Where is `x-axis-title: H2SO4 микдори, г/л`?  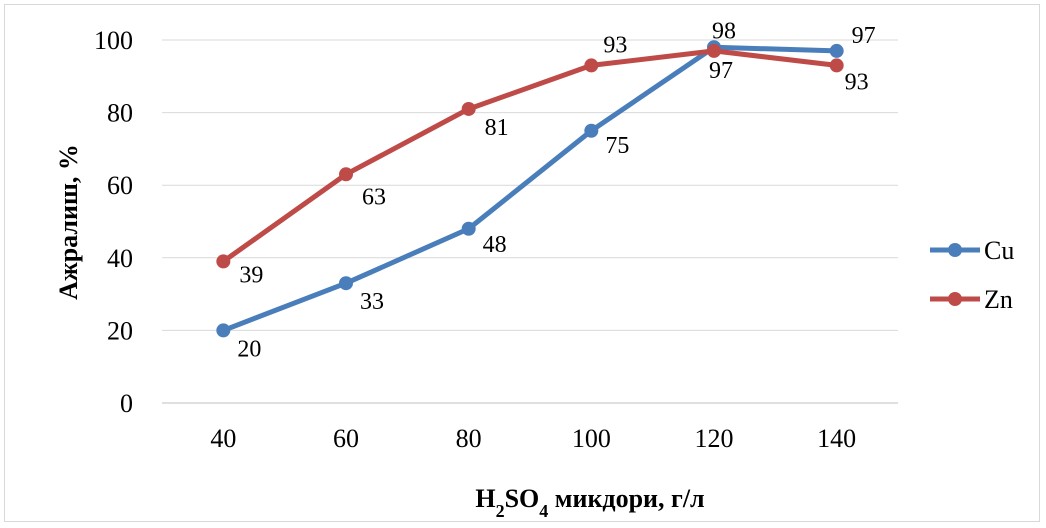 x-axis-title: H2SO4 микдори, г/л is located at coordinates (589, 502).